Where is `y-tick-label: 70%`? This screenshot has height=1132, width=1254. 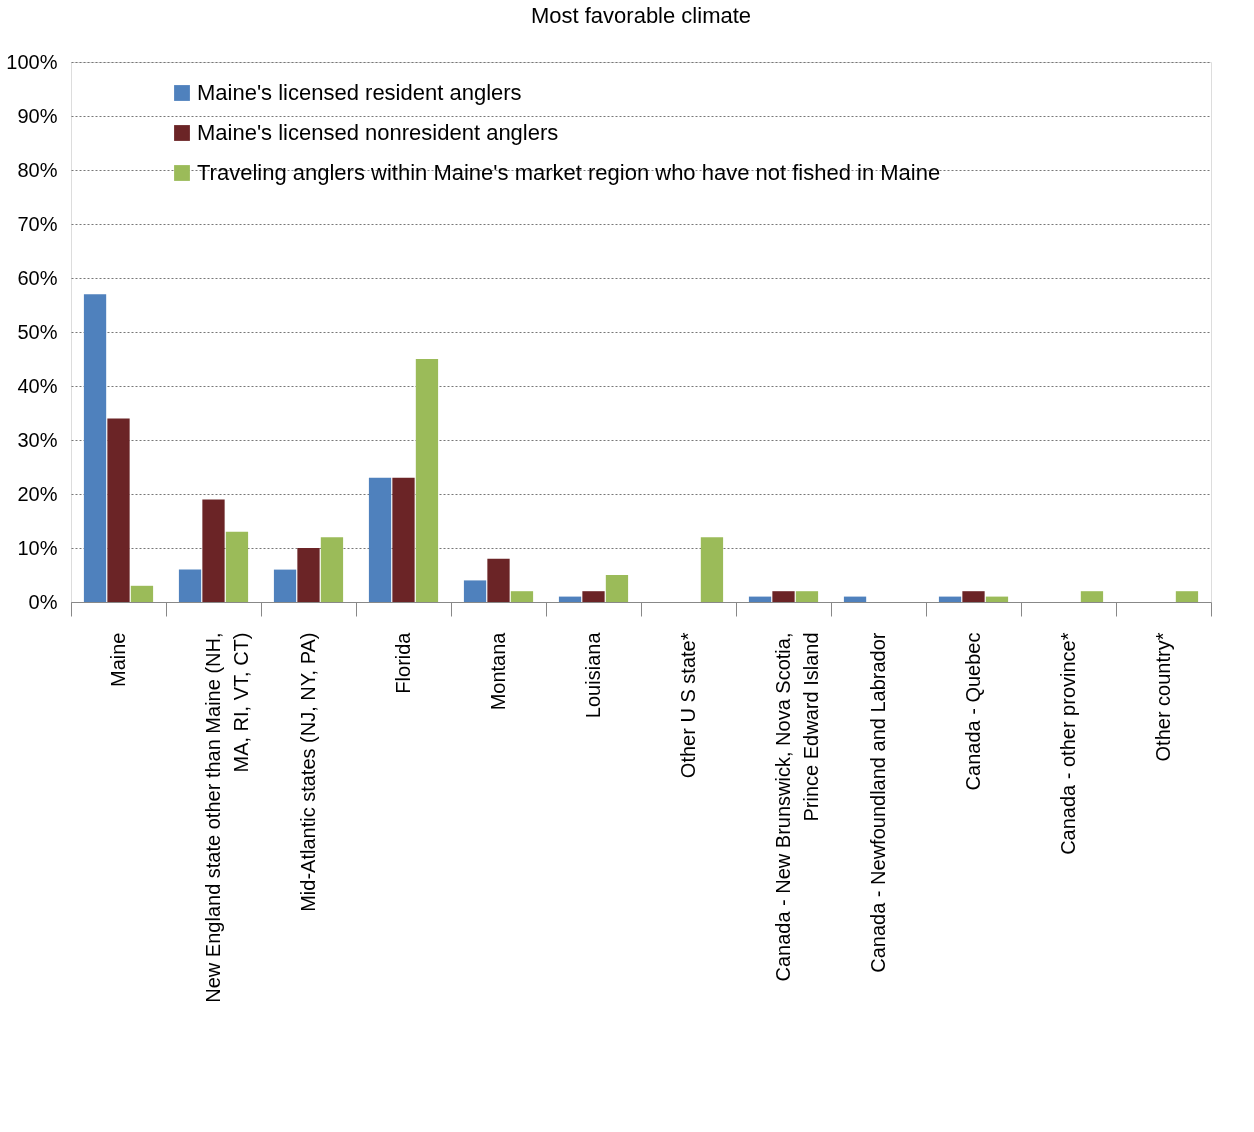
y-tick-label: 70% is located at coordinates (37, 223).